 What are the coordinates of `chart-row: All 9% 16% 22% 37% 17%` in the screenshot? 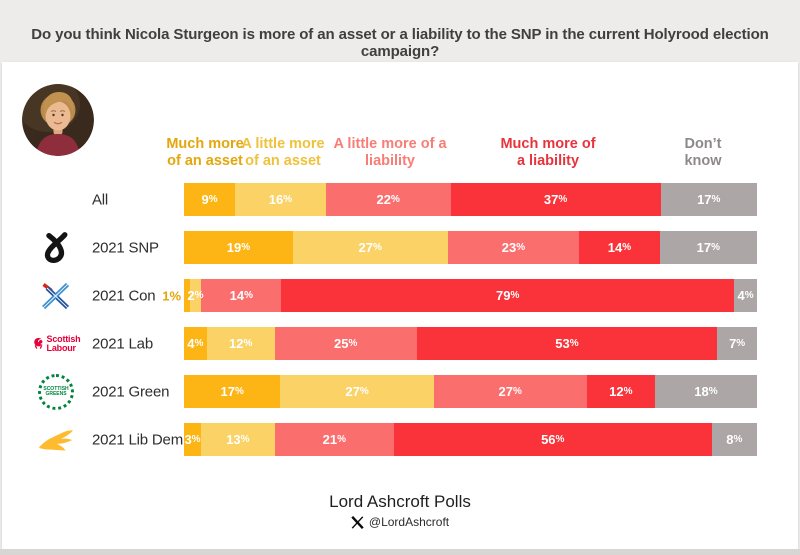 It's located at (400, 199).